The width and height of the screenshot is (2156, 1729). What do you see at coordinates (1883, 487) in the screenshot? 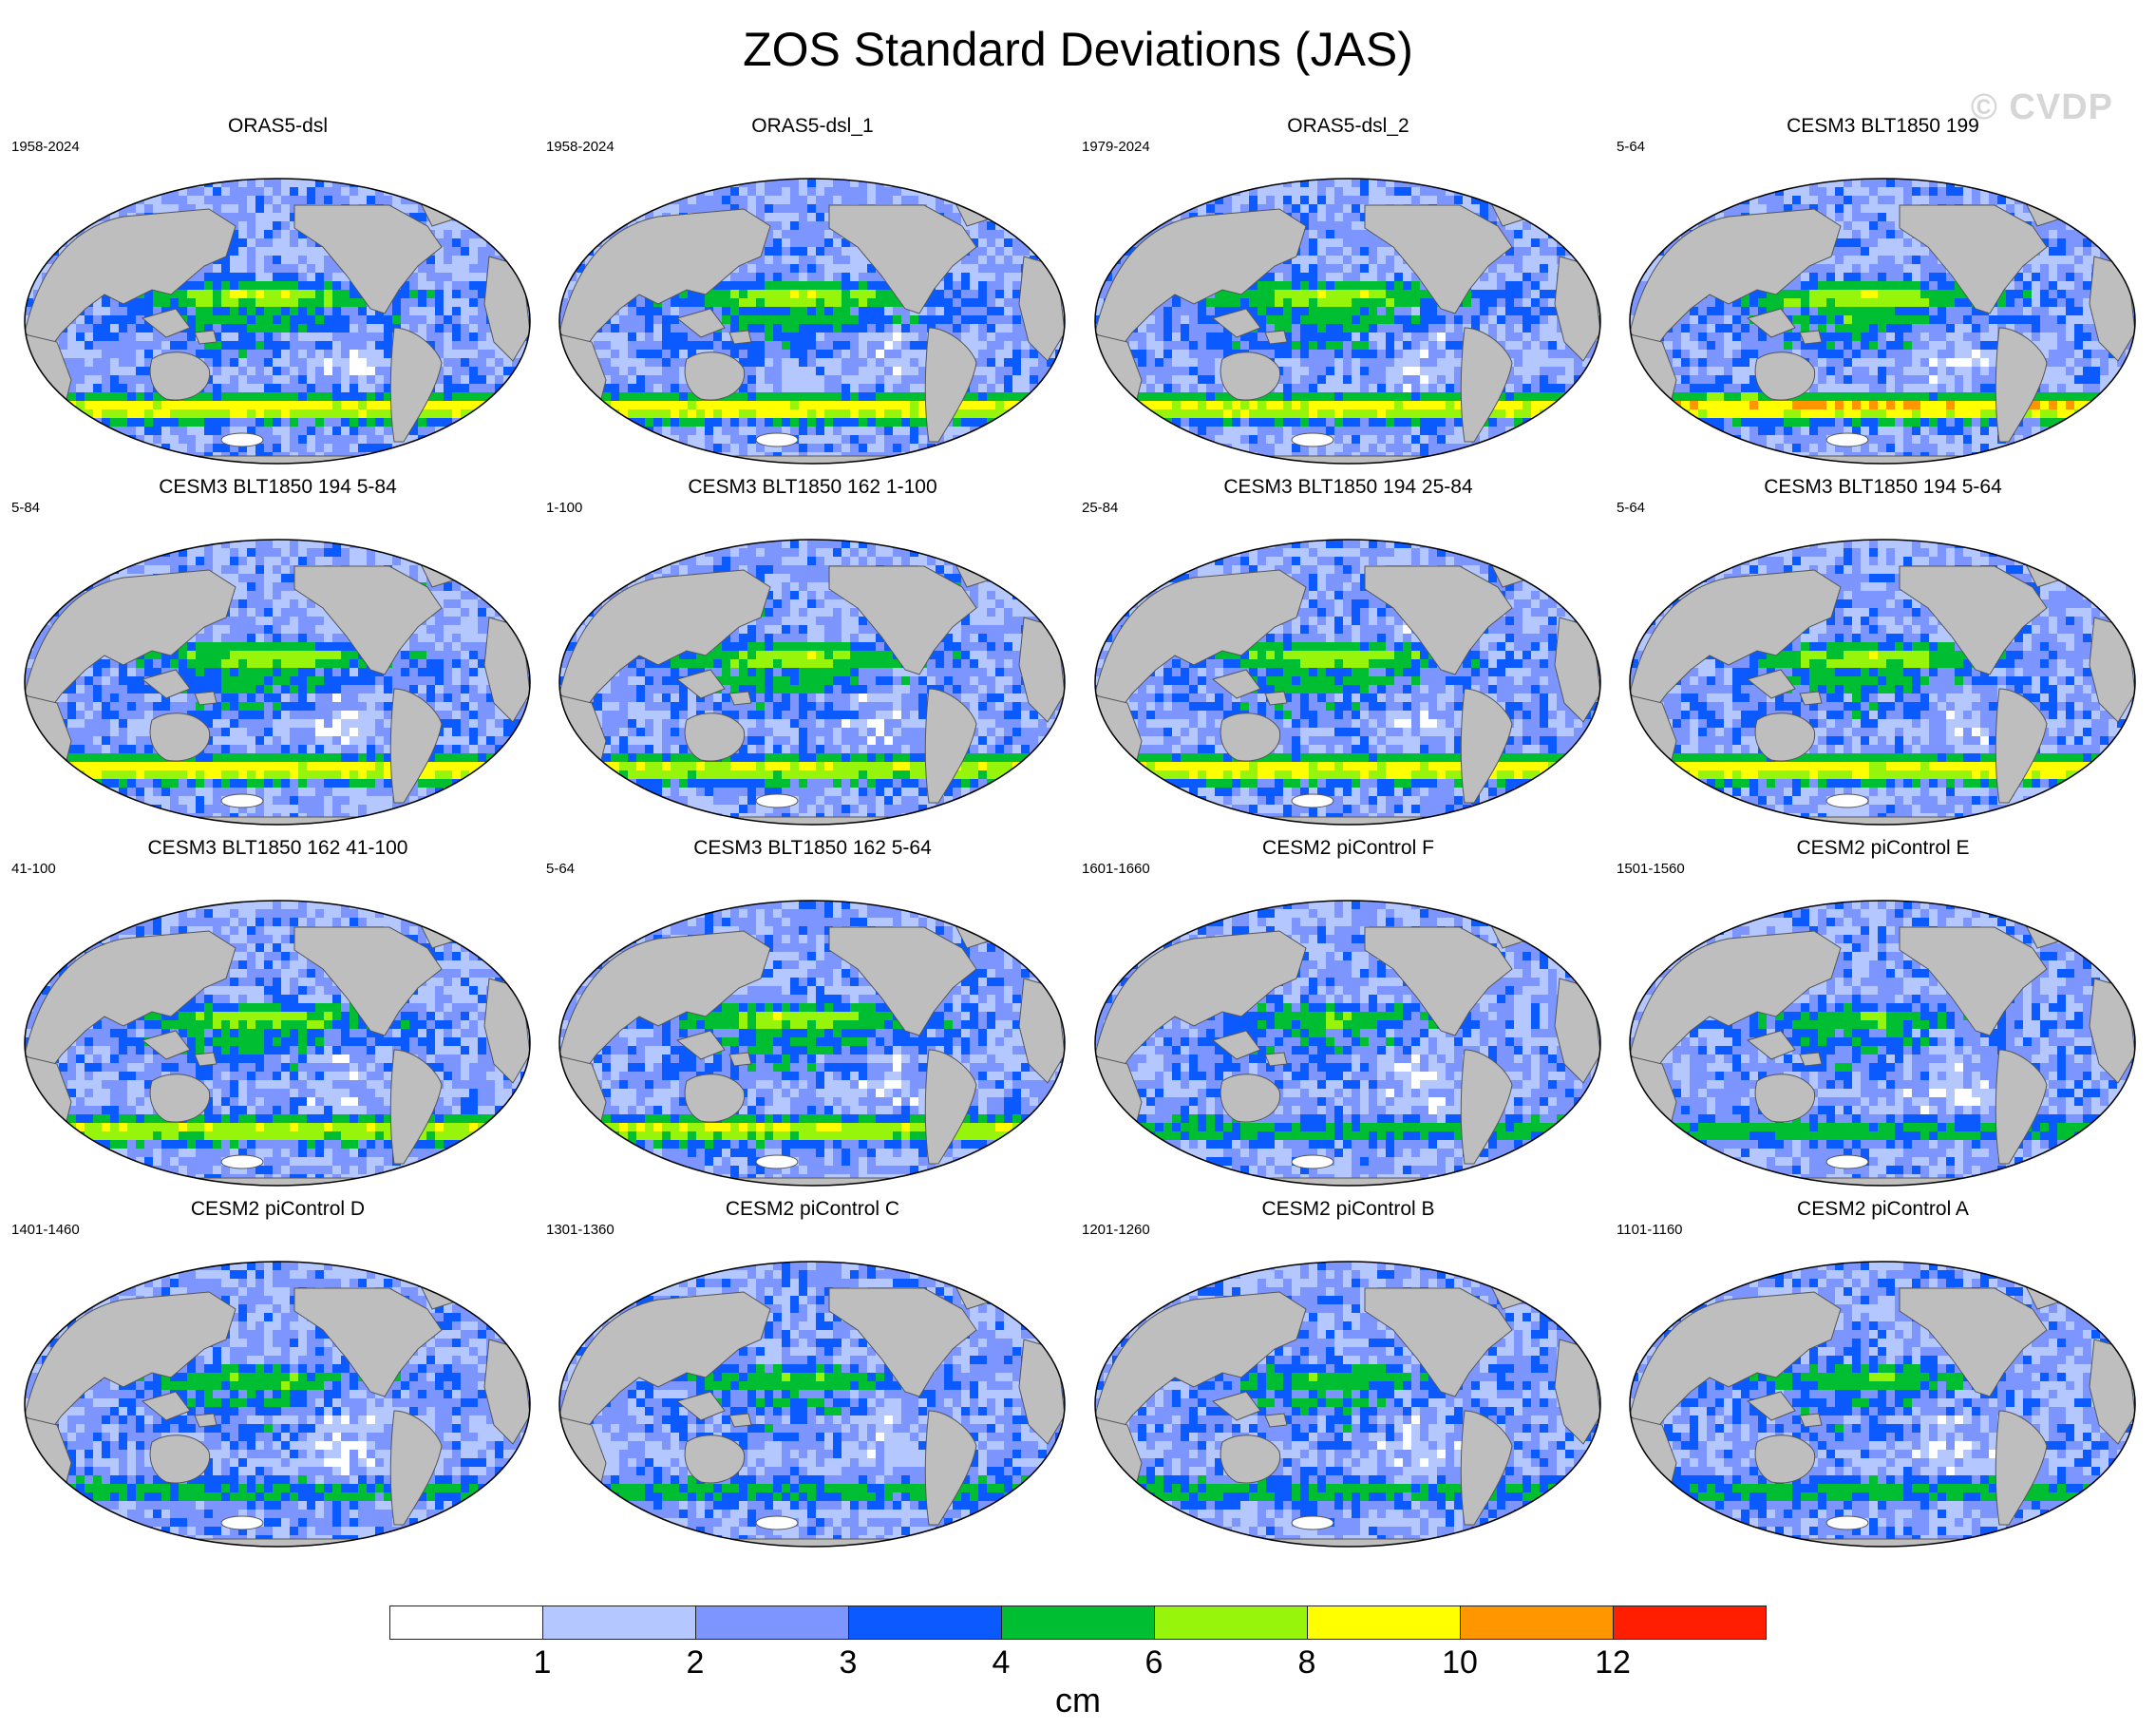
I see `panel-title: CESM3 BLT1850 194 5-64` at bounding box center [1883, 487].